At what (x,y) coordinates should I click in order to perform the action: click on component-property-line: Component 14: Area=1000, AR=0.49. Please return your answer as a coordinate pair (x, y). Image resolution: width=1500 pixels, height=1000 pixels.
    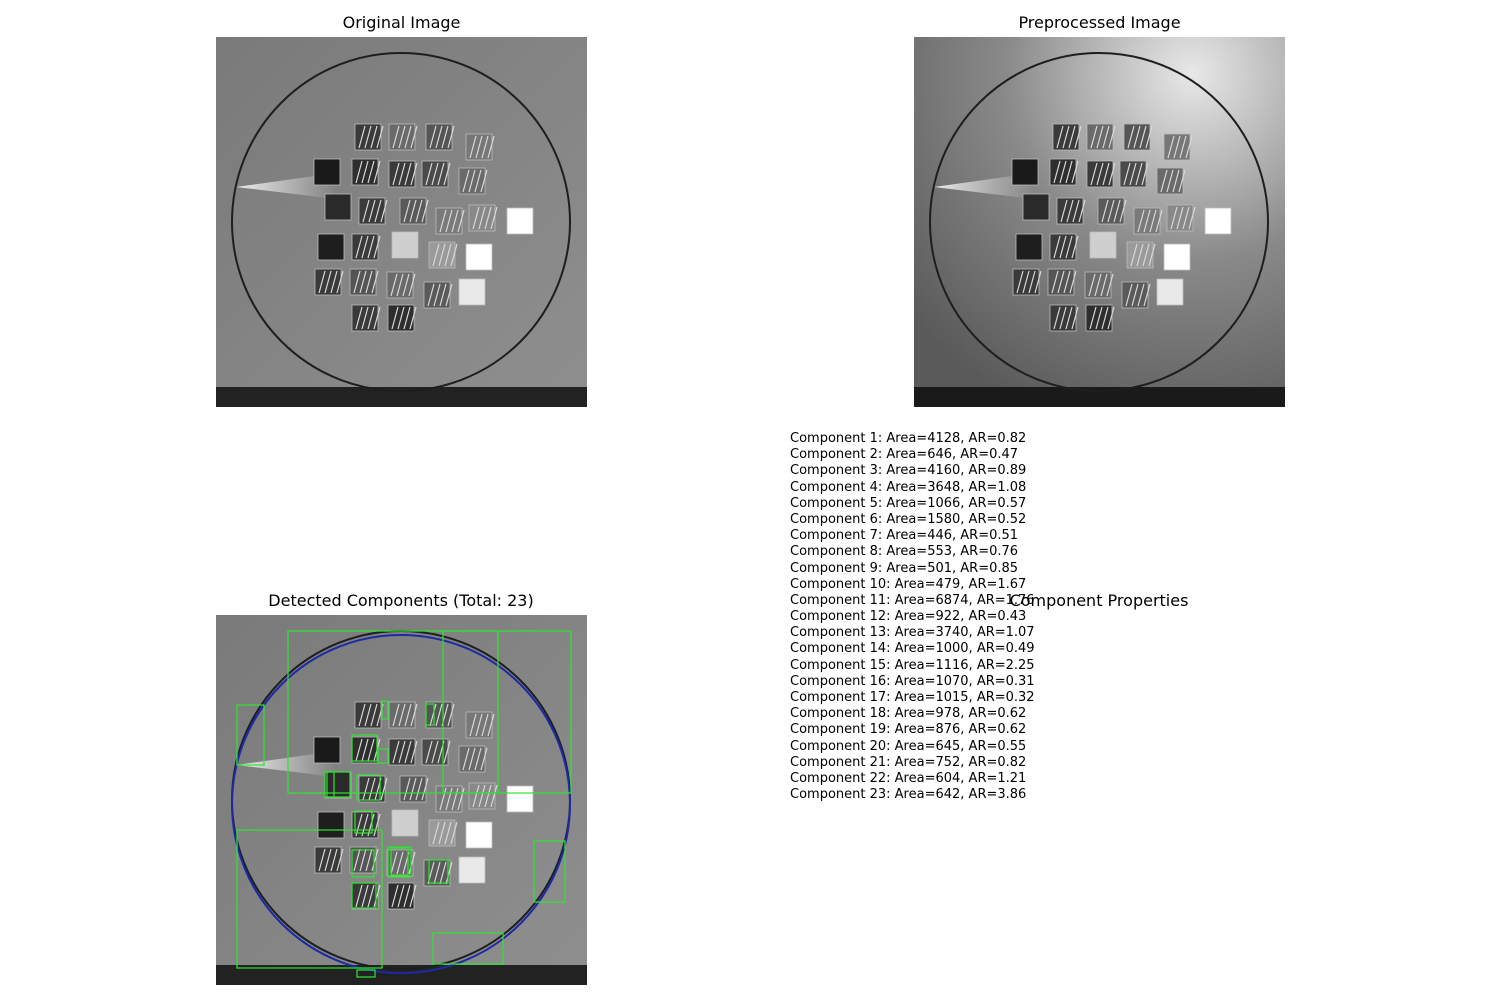
    Looking at the image, I should click on (912, 649).